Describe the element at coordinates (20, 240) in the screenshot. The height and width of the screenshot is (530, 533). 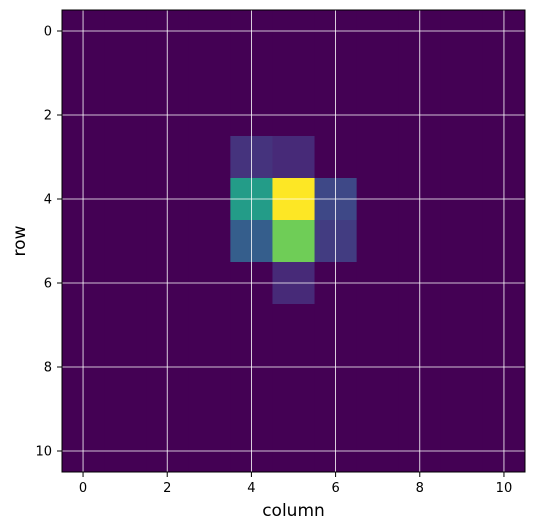
I see `y-axis-label: row` at that location.